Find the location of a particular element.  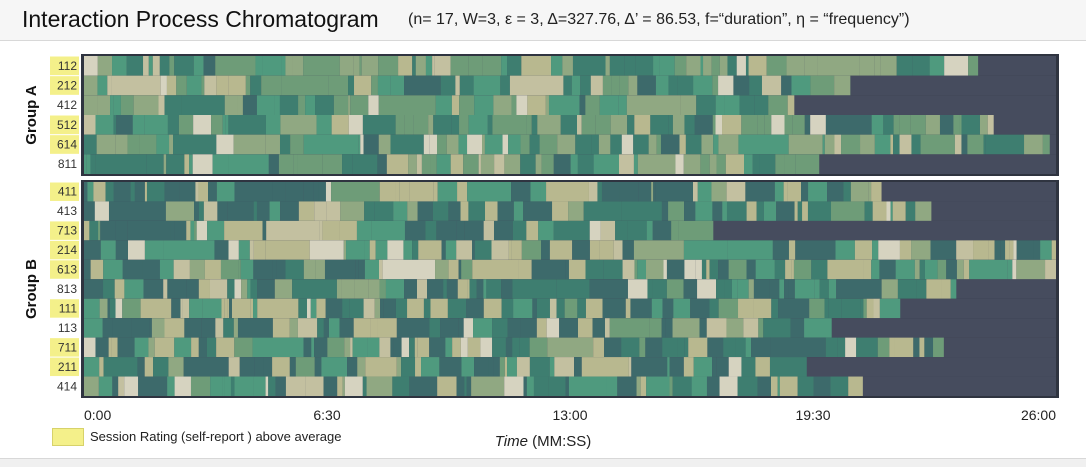

session-label: 713 is located at coordinates (67, 231).